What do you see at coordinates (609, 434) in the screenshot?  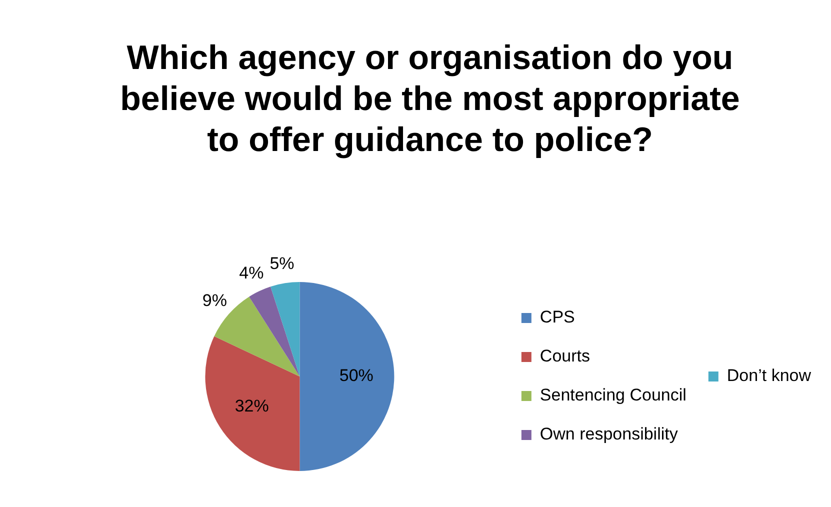 I see `legend-label: Own responsibility` at bounding box center [609, 434].